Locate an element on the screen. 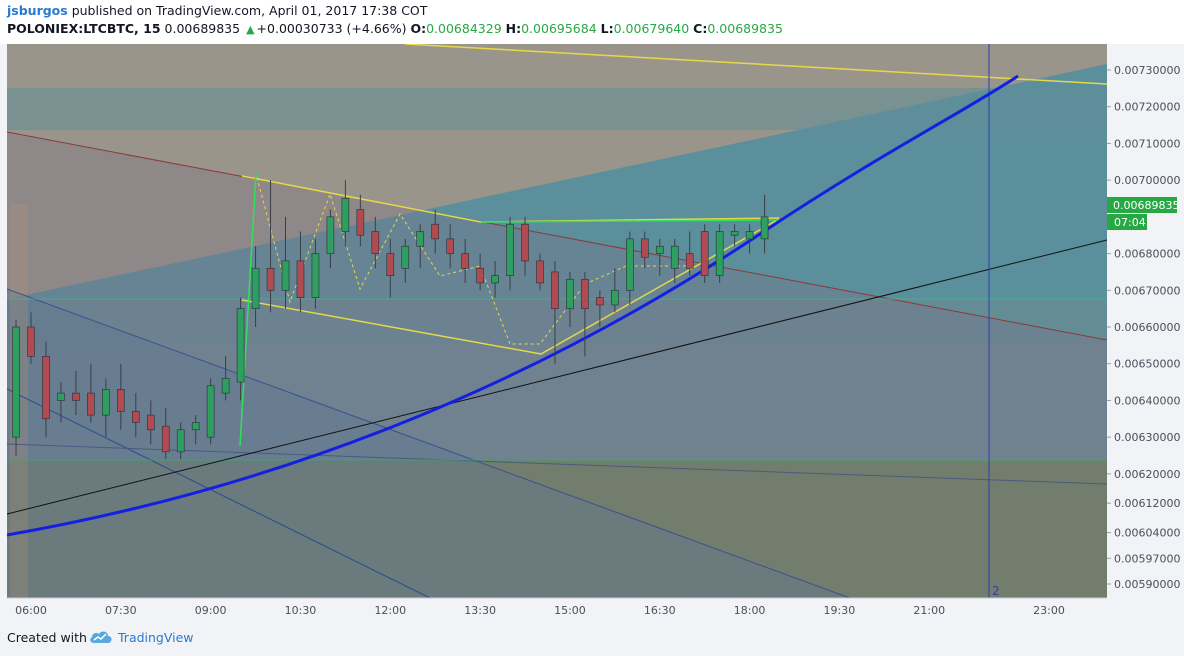 The image size is (1184, 656). tradingview-cloud-icon is located at coordinates (101, 637).